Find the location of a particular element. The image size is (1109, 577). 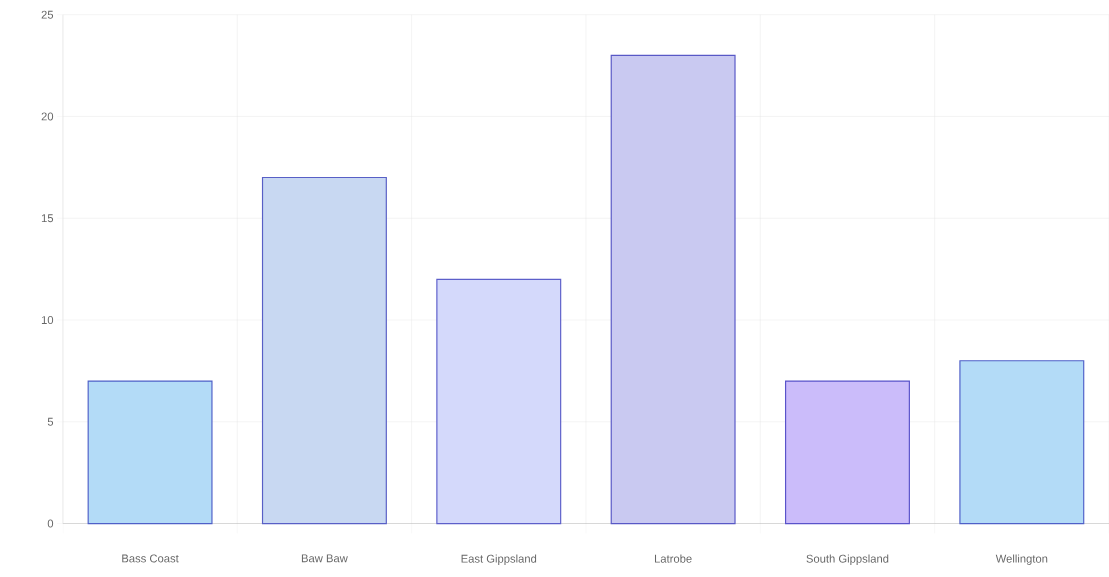

x-tick-label: Latrobe is located at coordinates (673, 558).